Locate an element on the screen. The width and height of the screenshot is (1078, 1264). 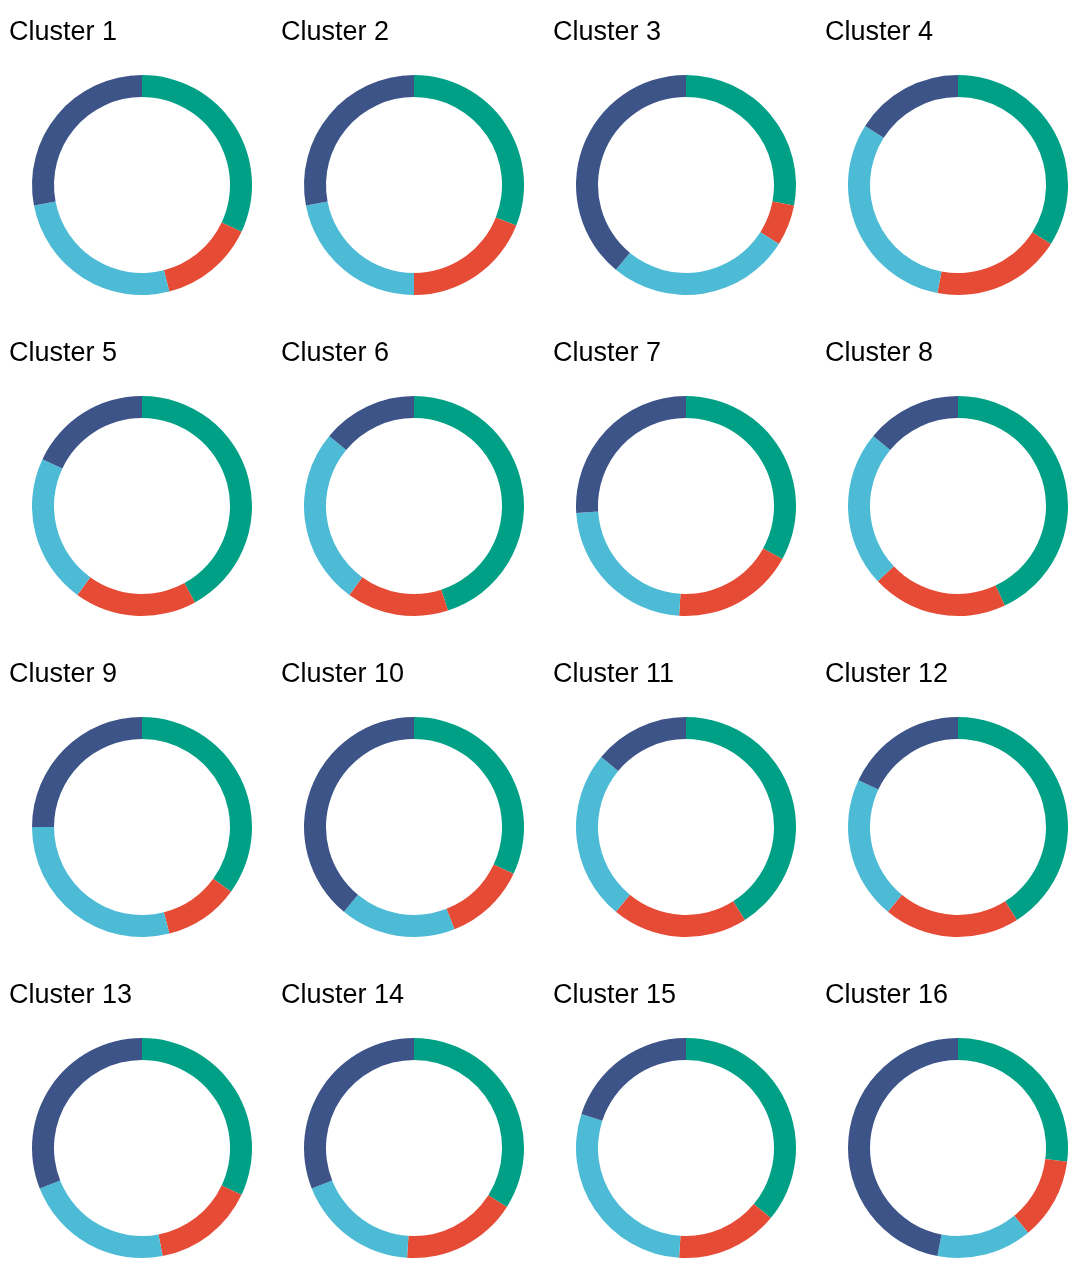
chart-title: Cluster 9 is located at coordinates (63, 672).